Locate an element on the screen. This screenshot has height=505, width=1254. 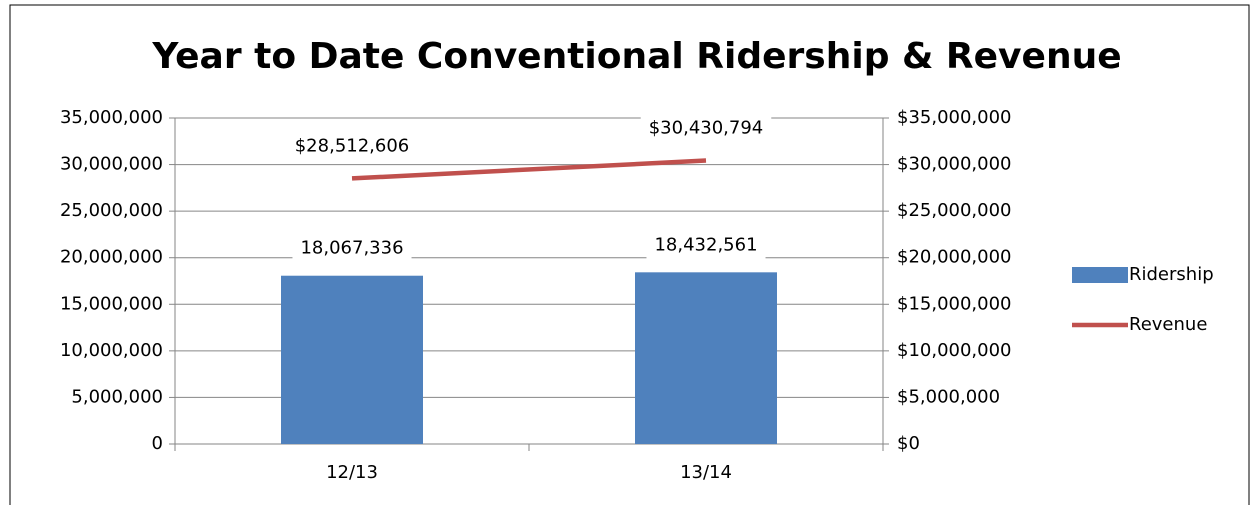
y2-tick-label: $5,000,000 is located at coordinates (948, 396).